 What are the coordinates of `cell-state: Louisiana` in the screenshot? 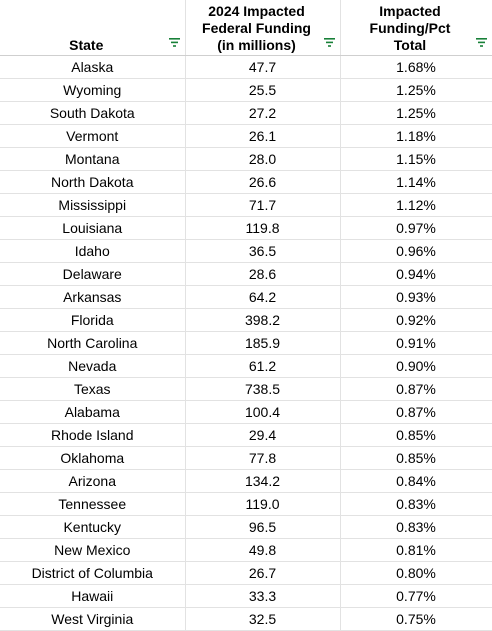 It's located at (93, 228).